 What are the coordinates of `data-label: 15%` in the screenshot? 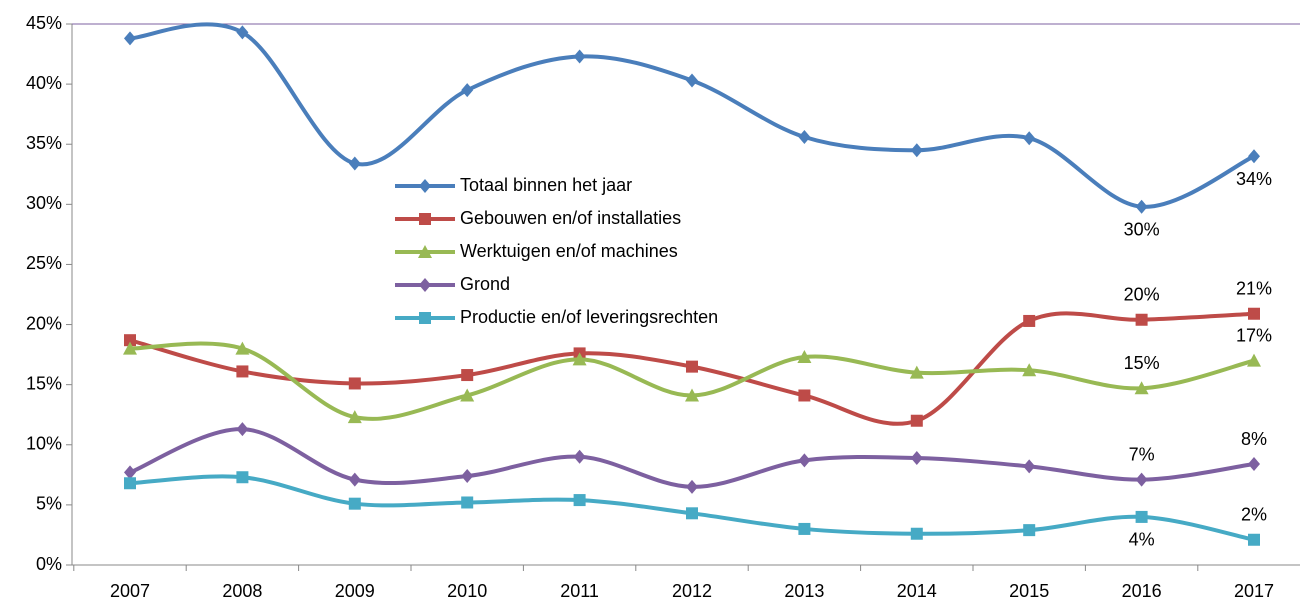 It's located at (1142, 363).